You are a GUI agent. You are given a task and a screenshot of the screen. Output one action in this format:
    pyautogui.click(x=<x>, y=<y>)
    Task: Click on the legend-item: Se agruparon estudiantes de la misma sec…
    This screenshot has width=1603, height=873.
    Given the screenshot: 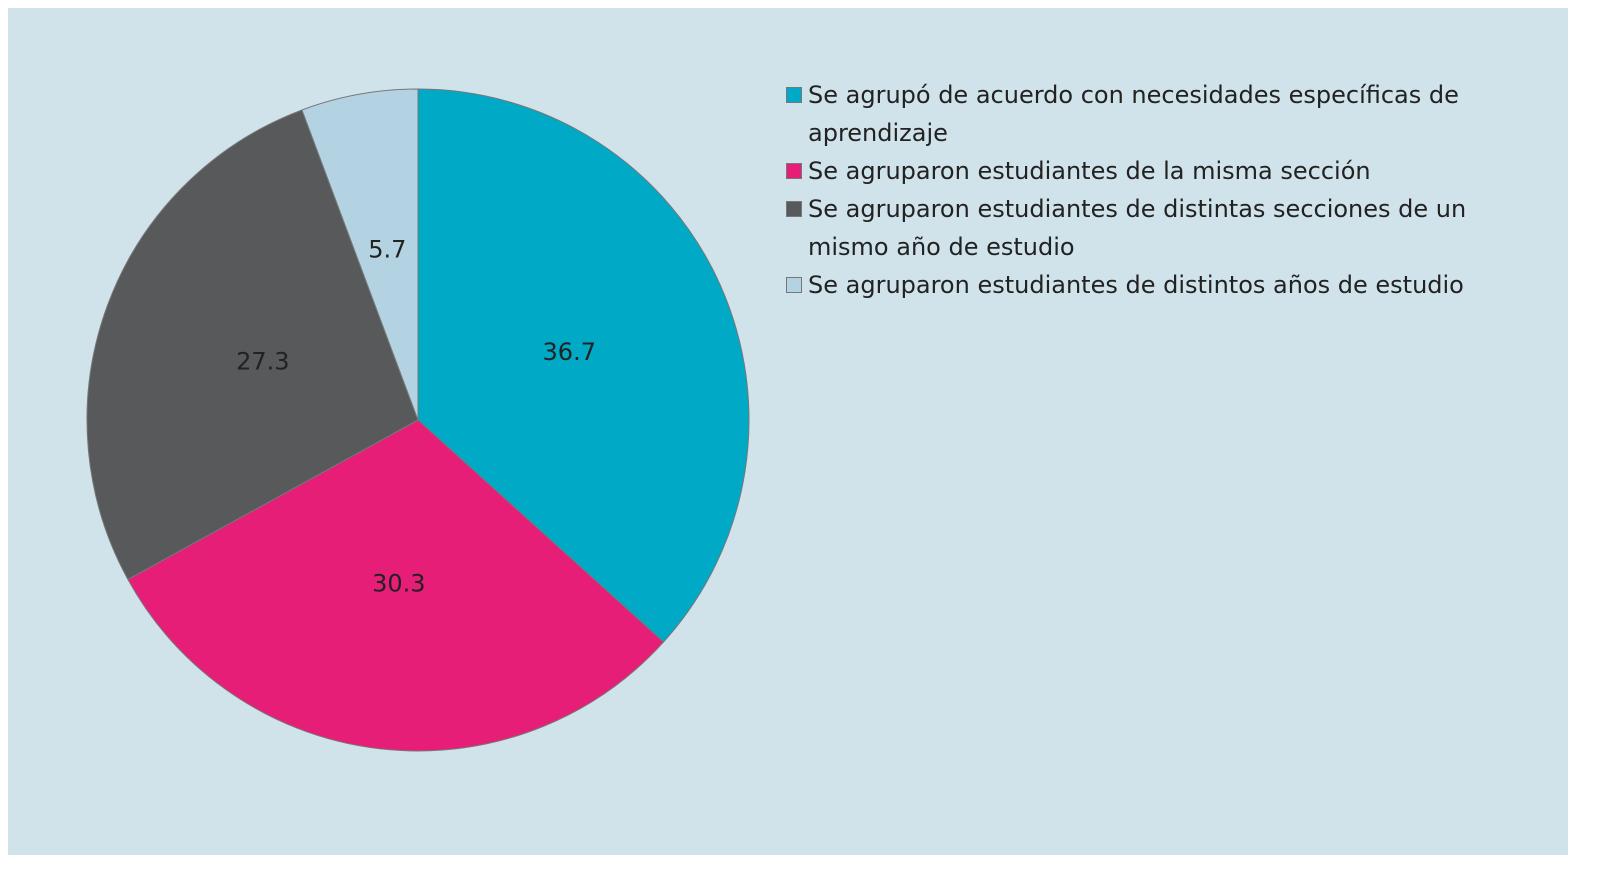 What is the action you would take?
    pyautogui.click(x=1146, y=171)
    